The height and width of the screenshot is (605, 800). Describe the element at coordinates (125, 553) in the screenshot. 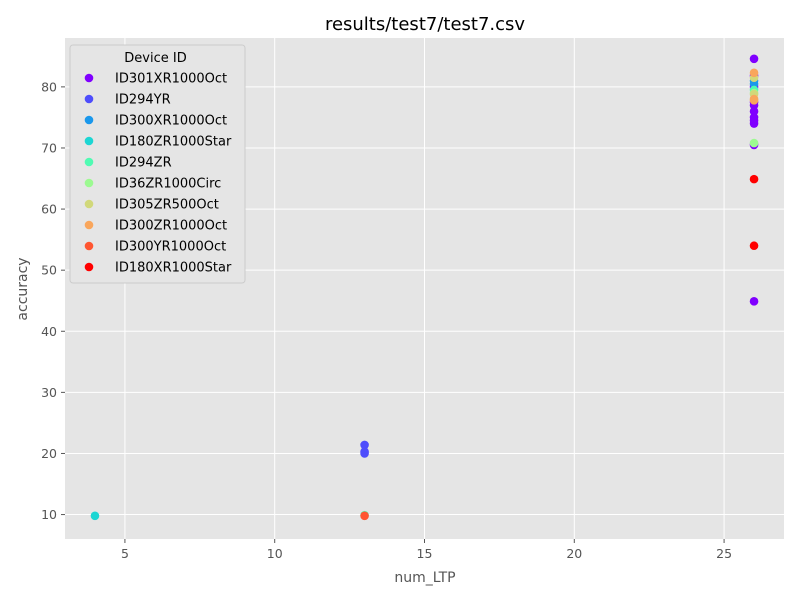

I see `x-tick-label: 5` at that location.